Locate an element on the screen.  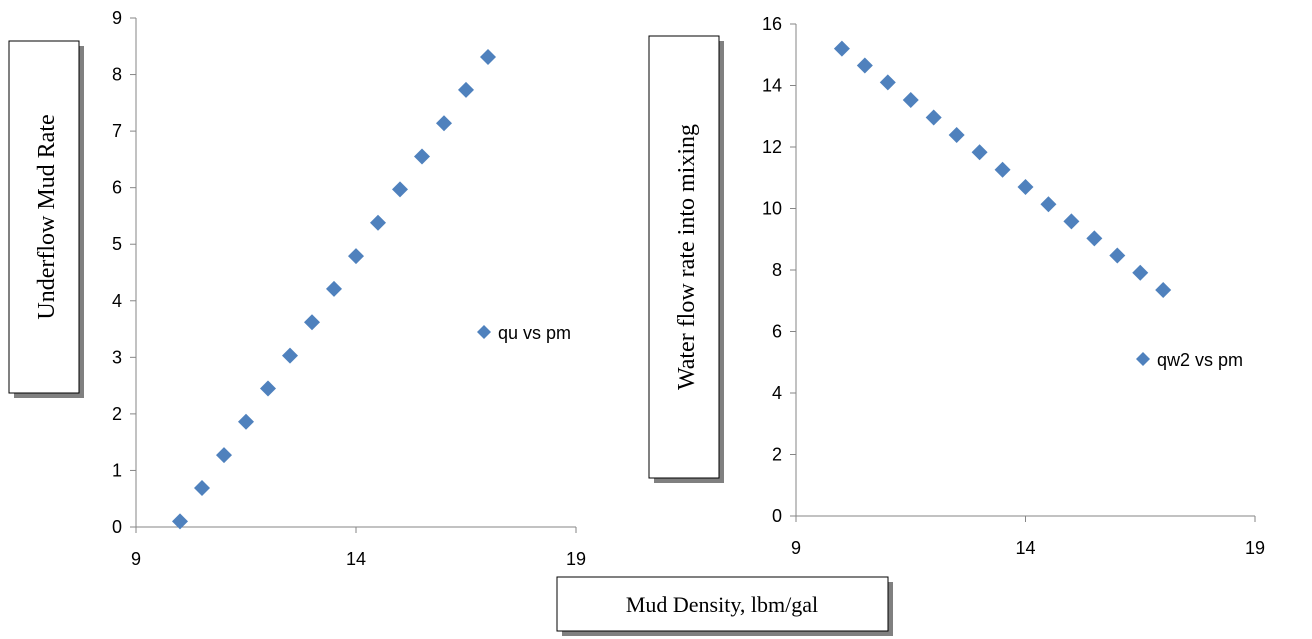
y-tick-label: 16 is located at coordinates (772, 24).